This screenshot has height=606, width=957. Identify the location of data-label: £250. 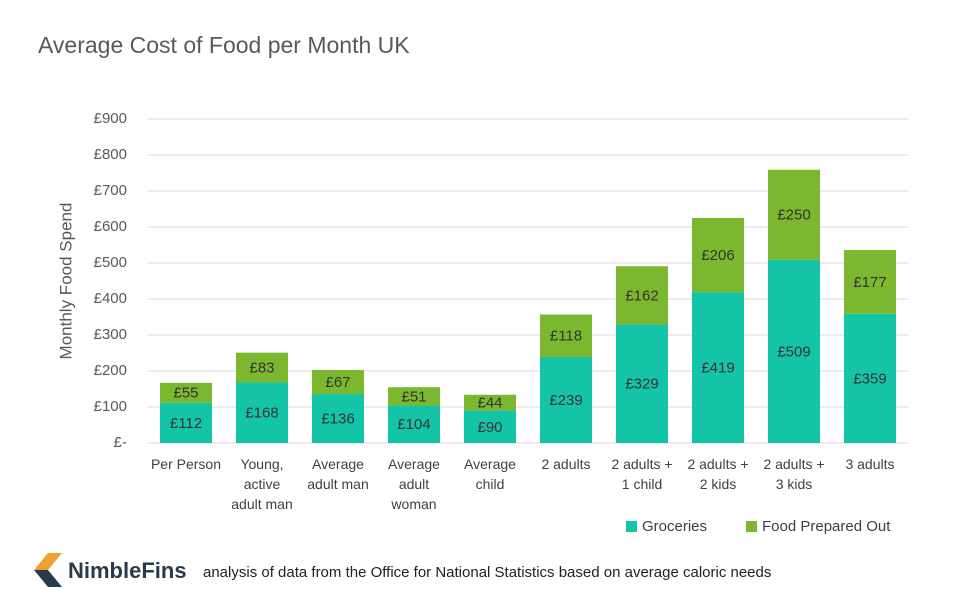
(793, 215).